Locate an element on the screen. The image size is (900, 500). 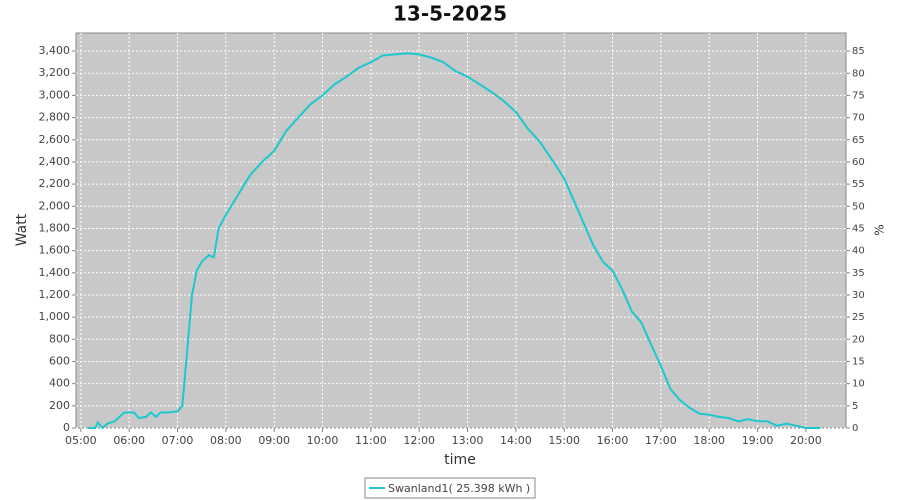
y2-tick-label: 55 is located at coordinates (858, 184).